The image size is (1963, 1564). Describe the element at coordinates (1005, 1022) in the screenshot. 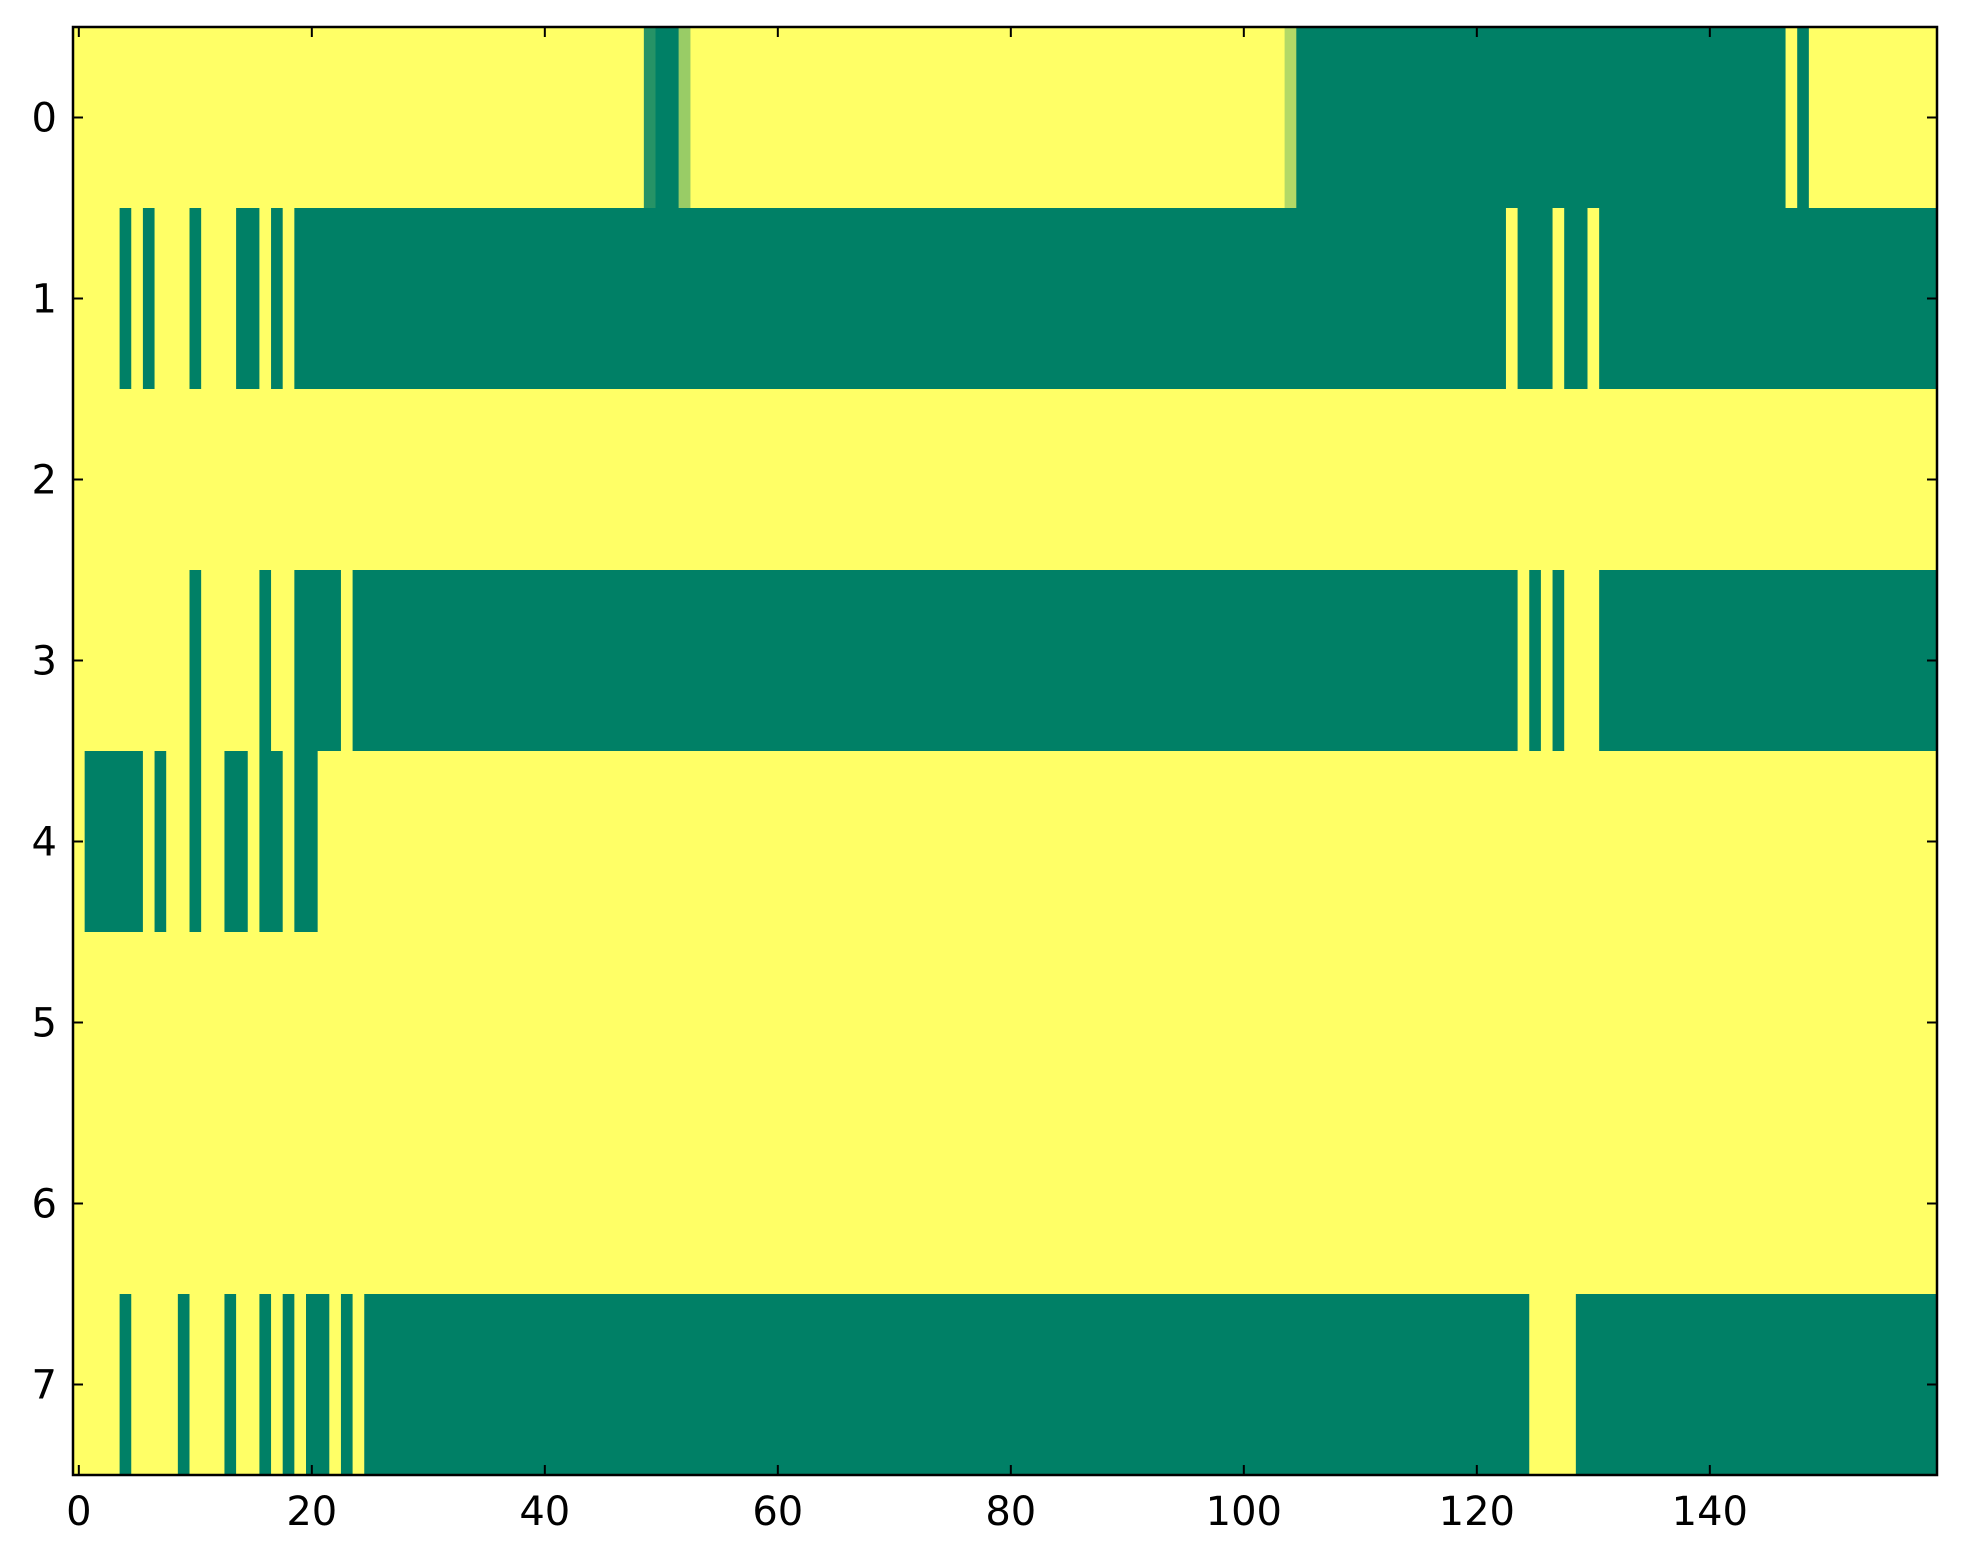

I see `heatmap-row-5-background` at that location.